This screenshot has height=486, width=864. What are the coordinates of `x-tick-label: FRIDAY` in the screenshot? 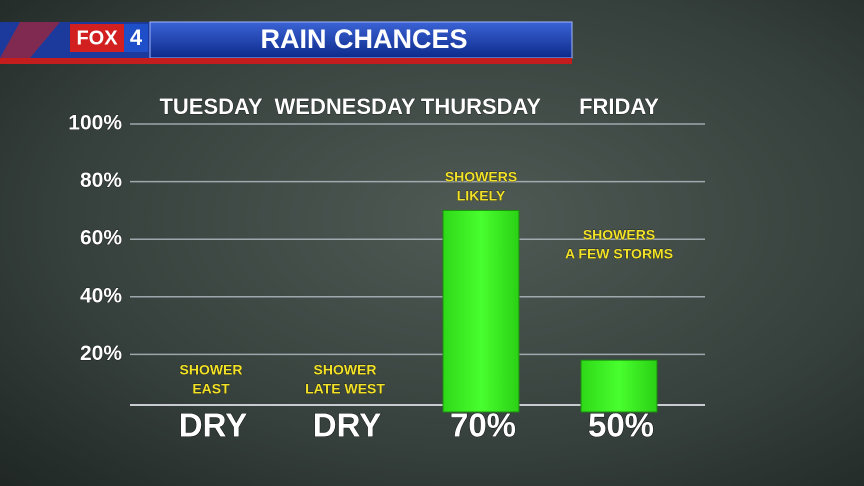 It's located at (619, 106).